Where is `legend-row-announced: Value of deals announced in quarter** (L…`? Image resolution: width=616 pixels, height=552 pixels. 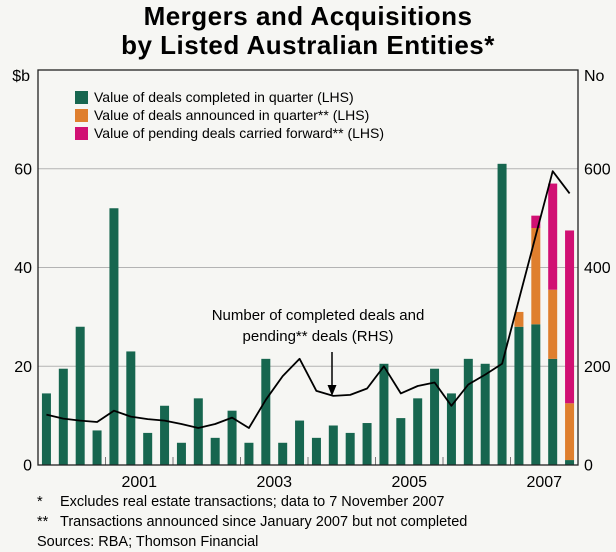 legend-row-announced: Value of deals announced in quarter** (L… is located at coordinates (229, 115).